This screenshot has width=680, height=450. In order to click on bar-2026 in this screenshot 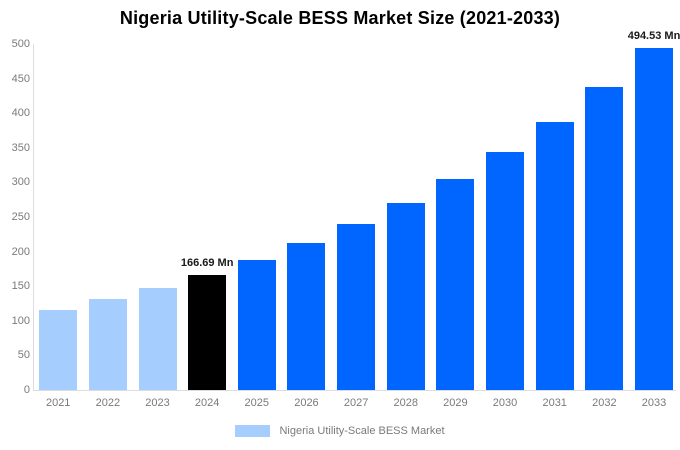, I will do `click(306, 316)`.